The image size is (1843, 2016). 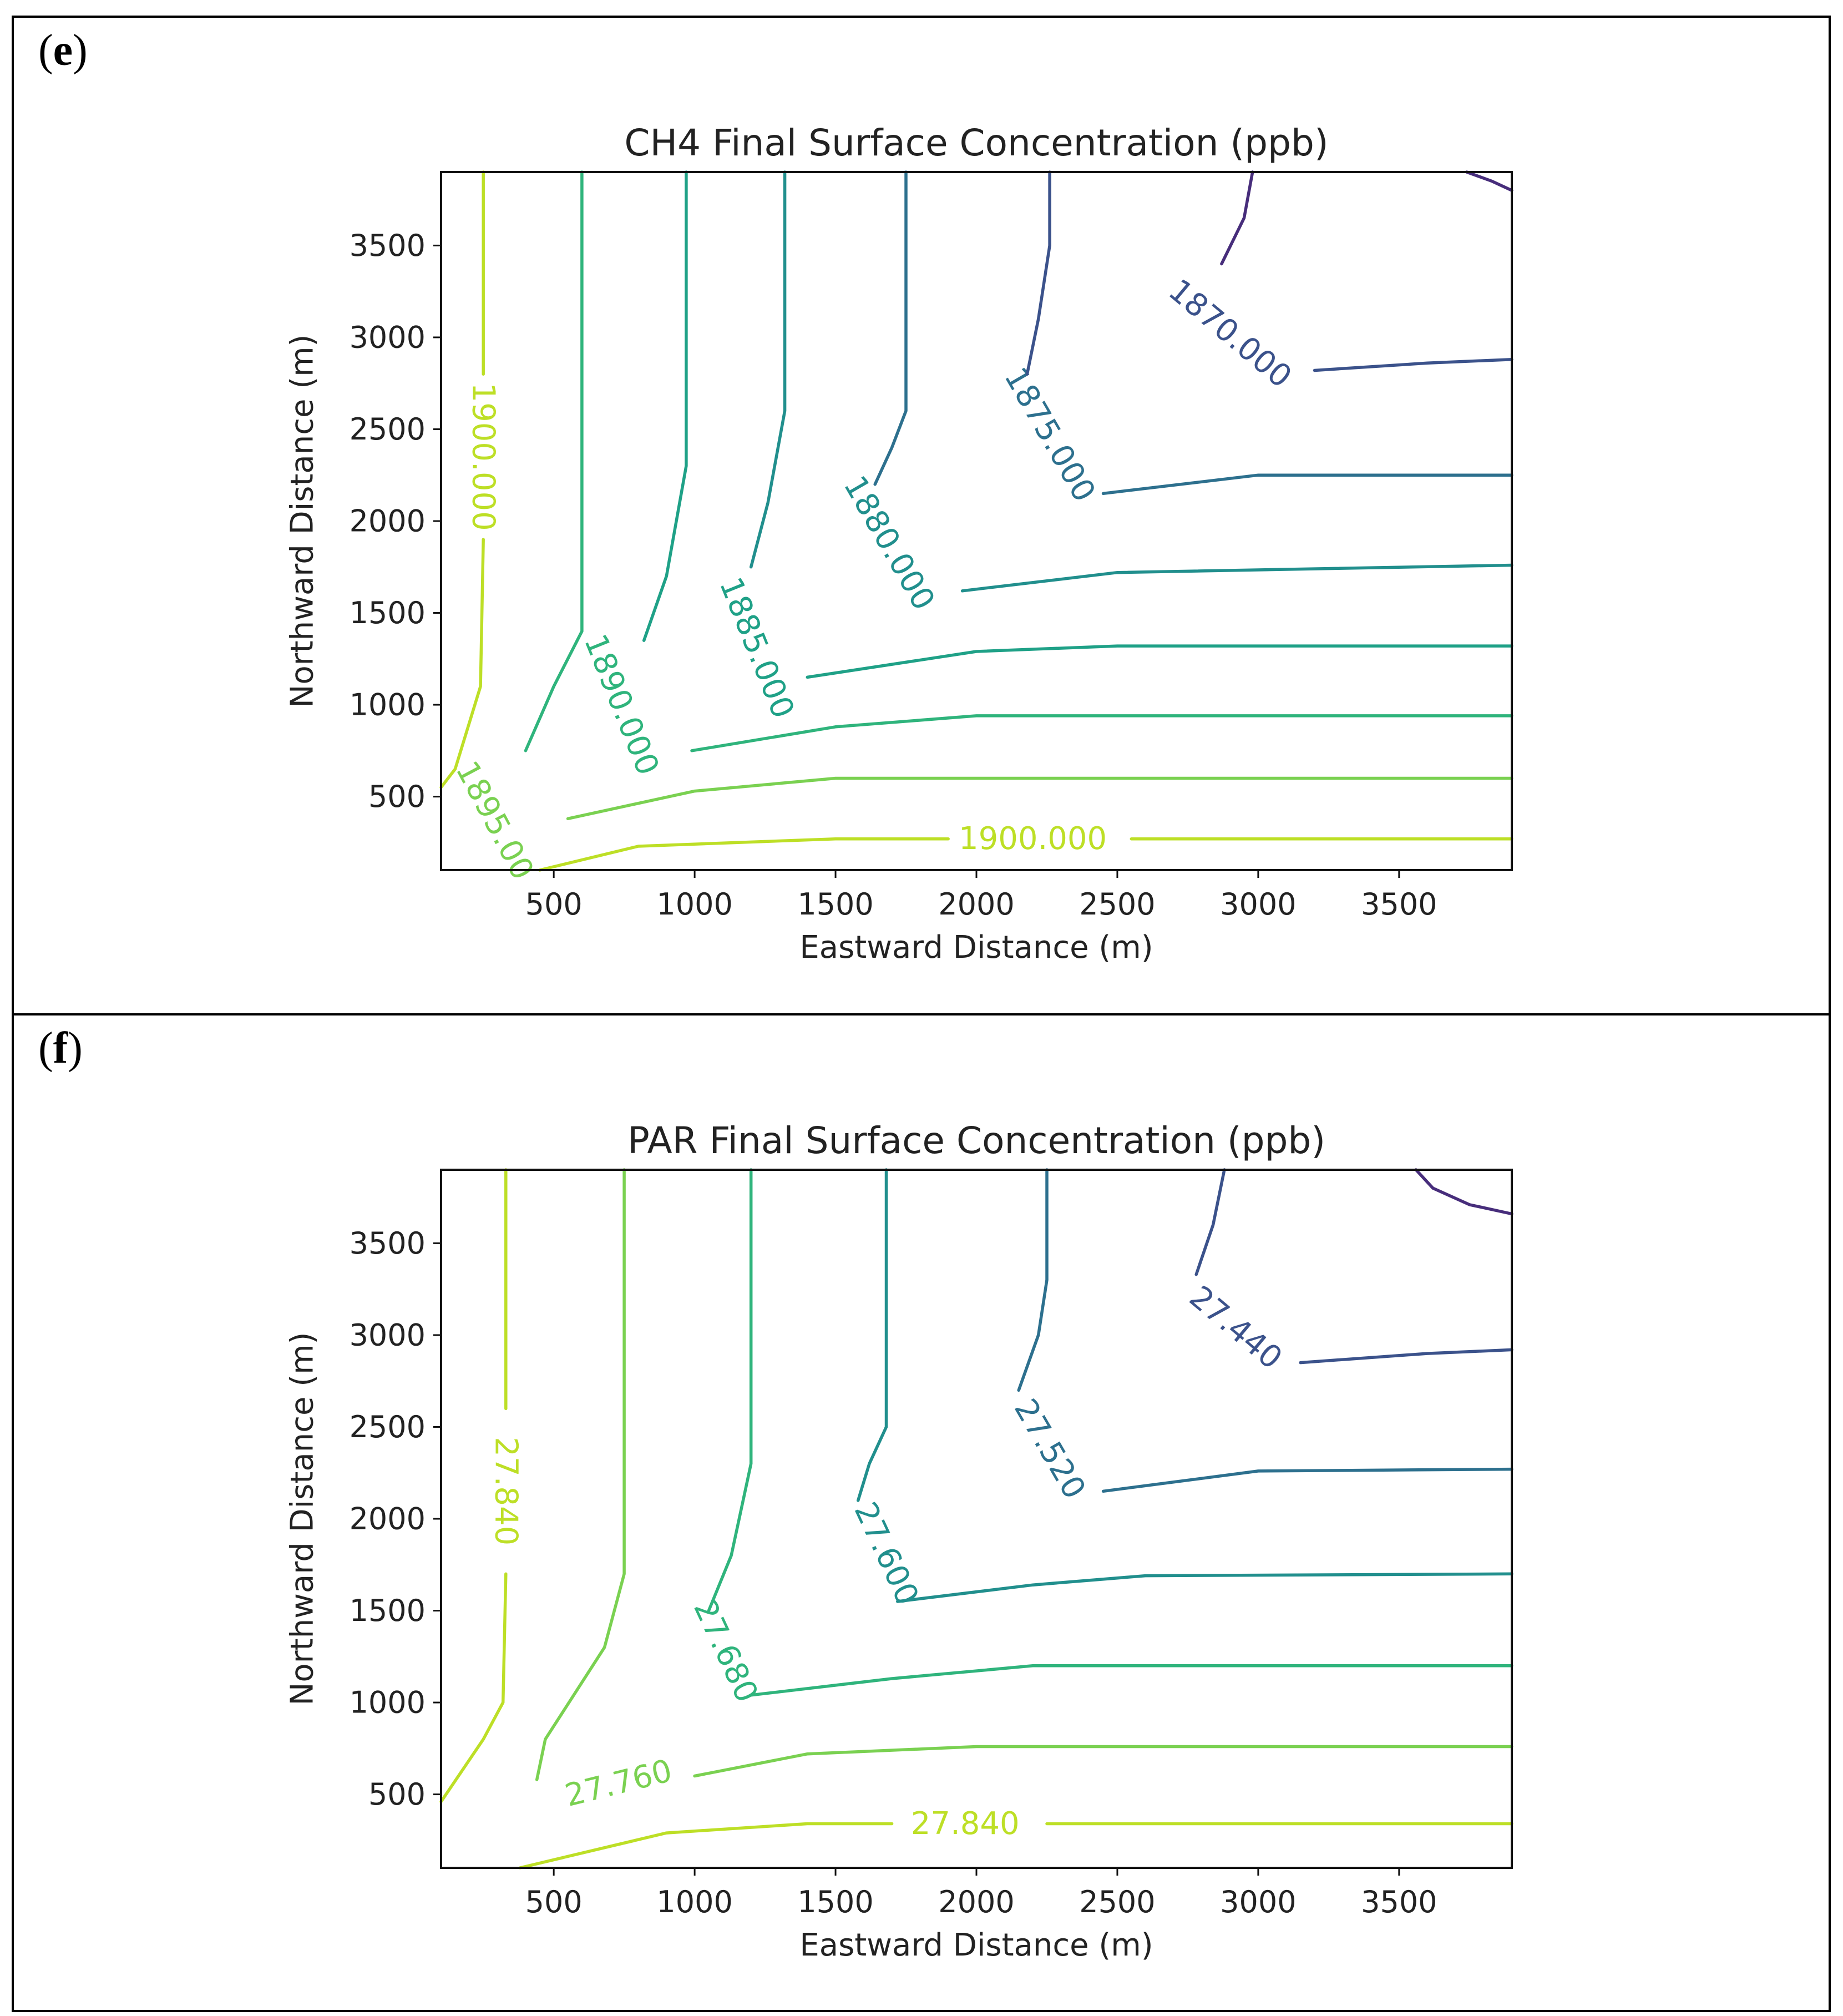 I want to click on contour-label: 1880.000, so click(x=890, y=543).